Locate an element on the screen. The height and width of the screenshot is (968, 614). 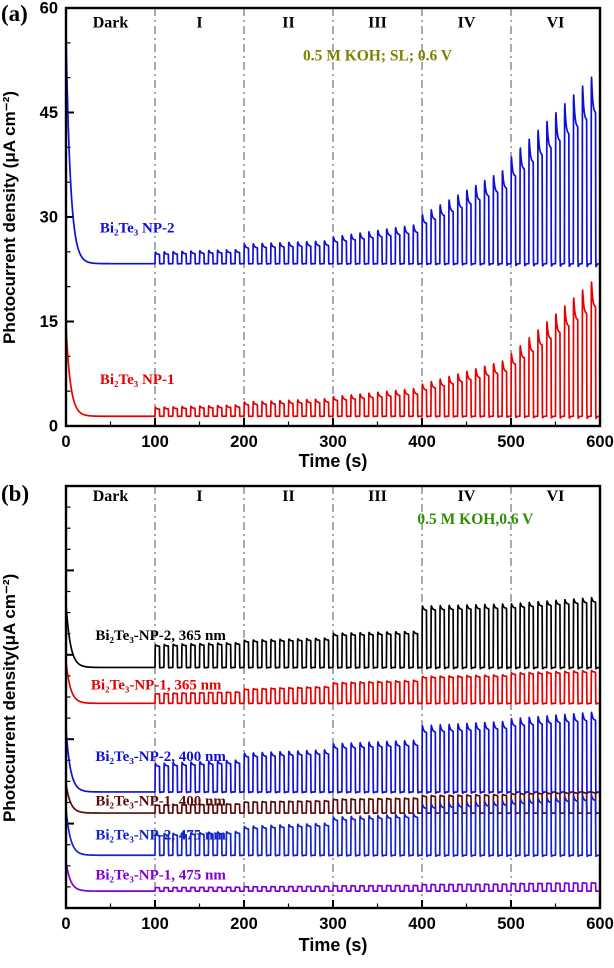
y-tick-label: 15 is located at coordinates (49, 322).